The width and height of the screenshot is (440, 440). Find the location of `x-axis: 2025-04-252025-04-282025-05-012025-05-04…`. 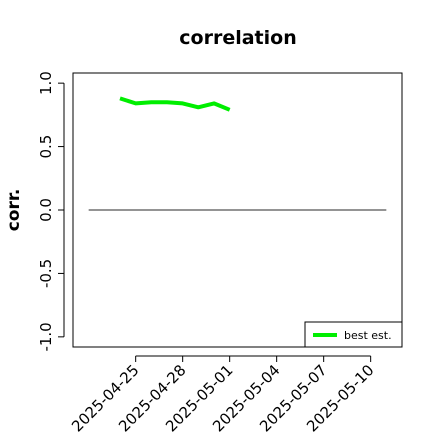

x-axis: 2025-04-252025-04-282025-05-012025-05-04… is located at coordinates (223, 395).